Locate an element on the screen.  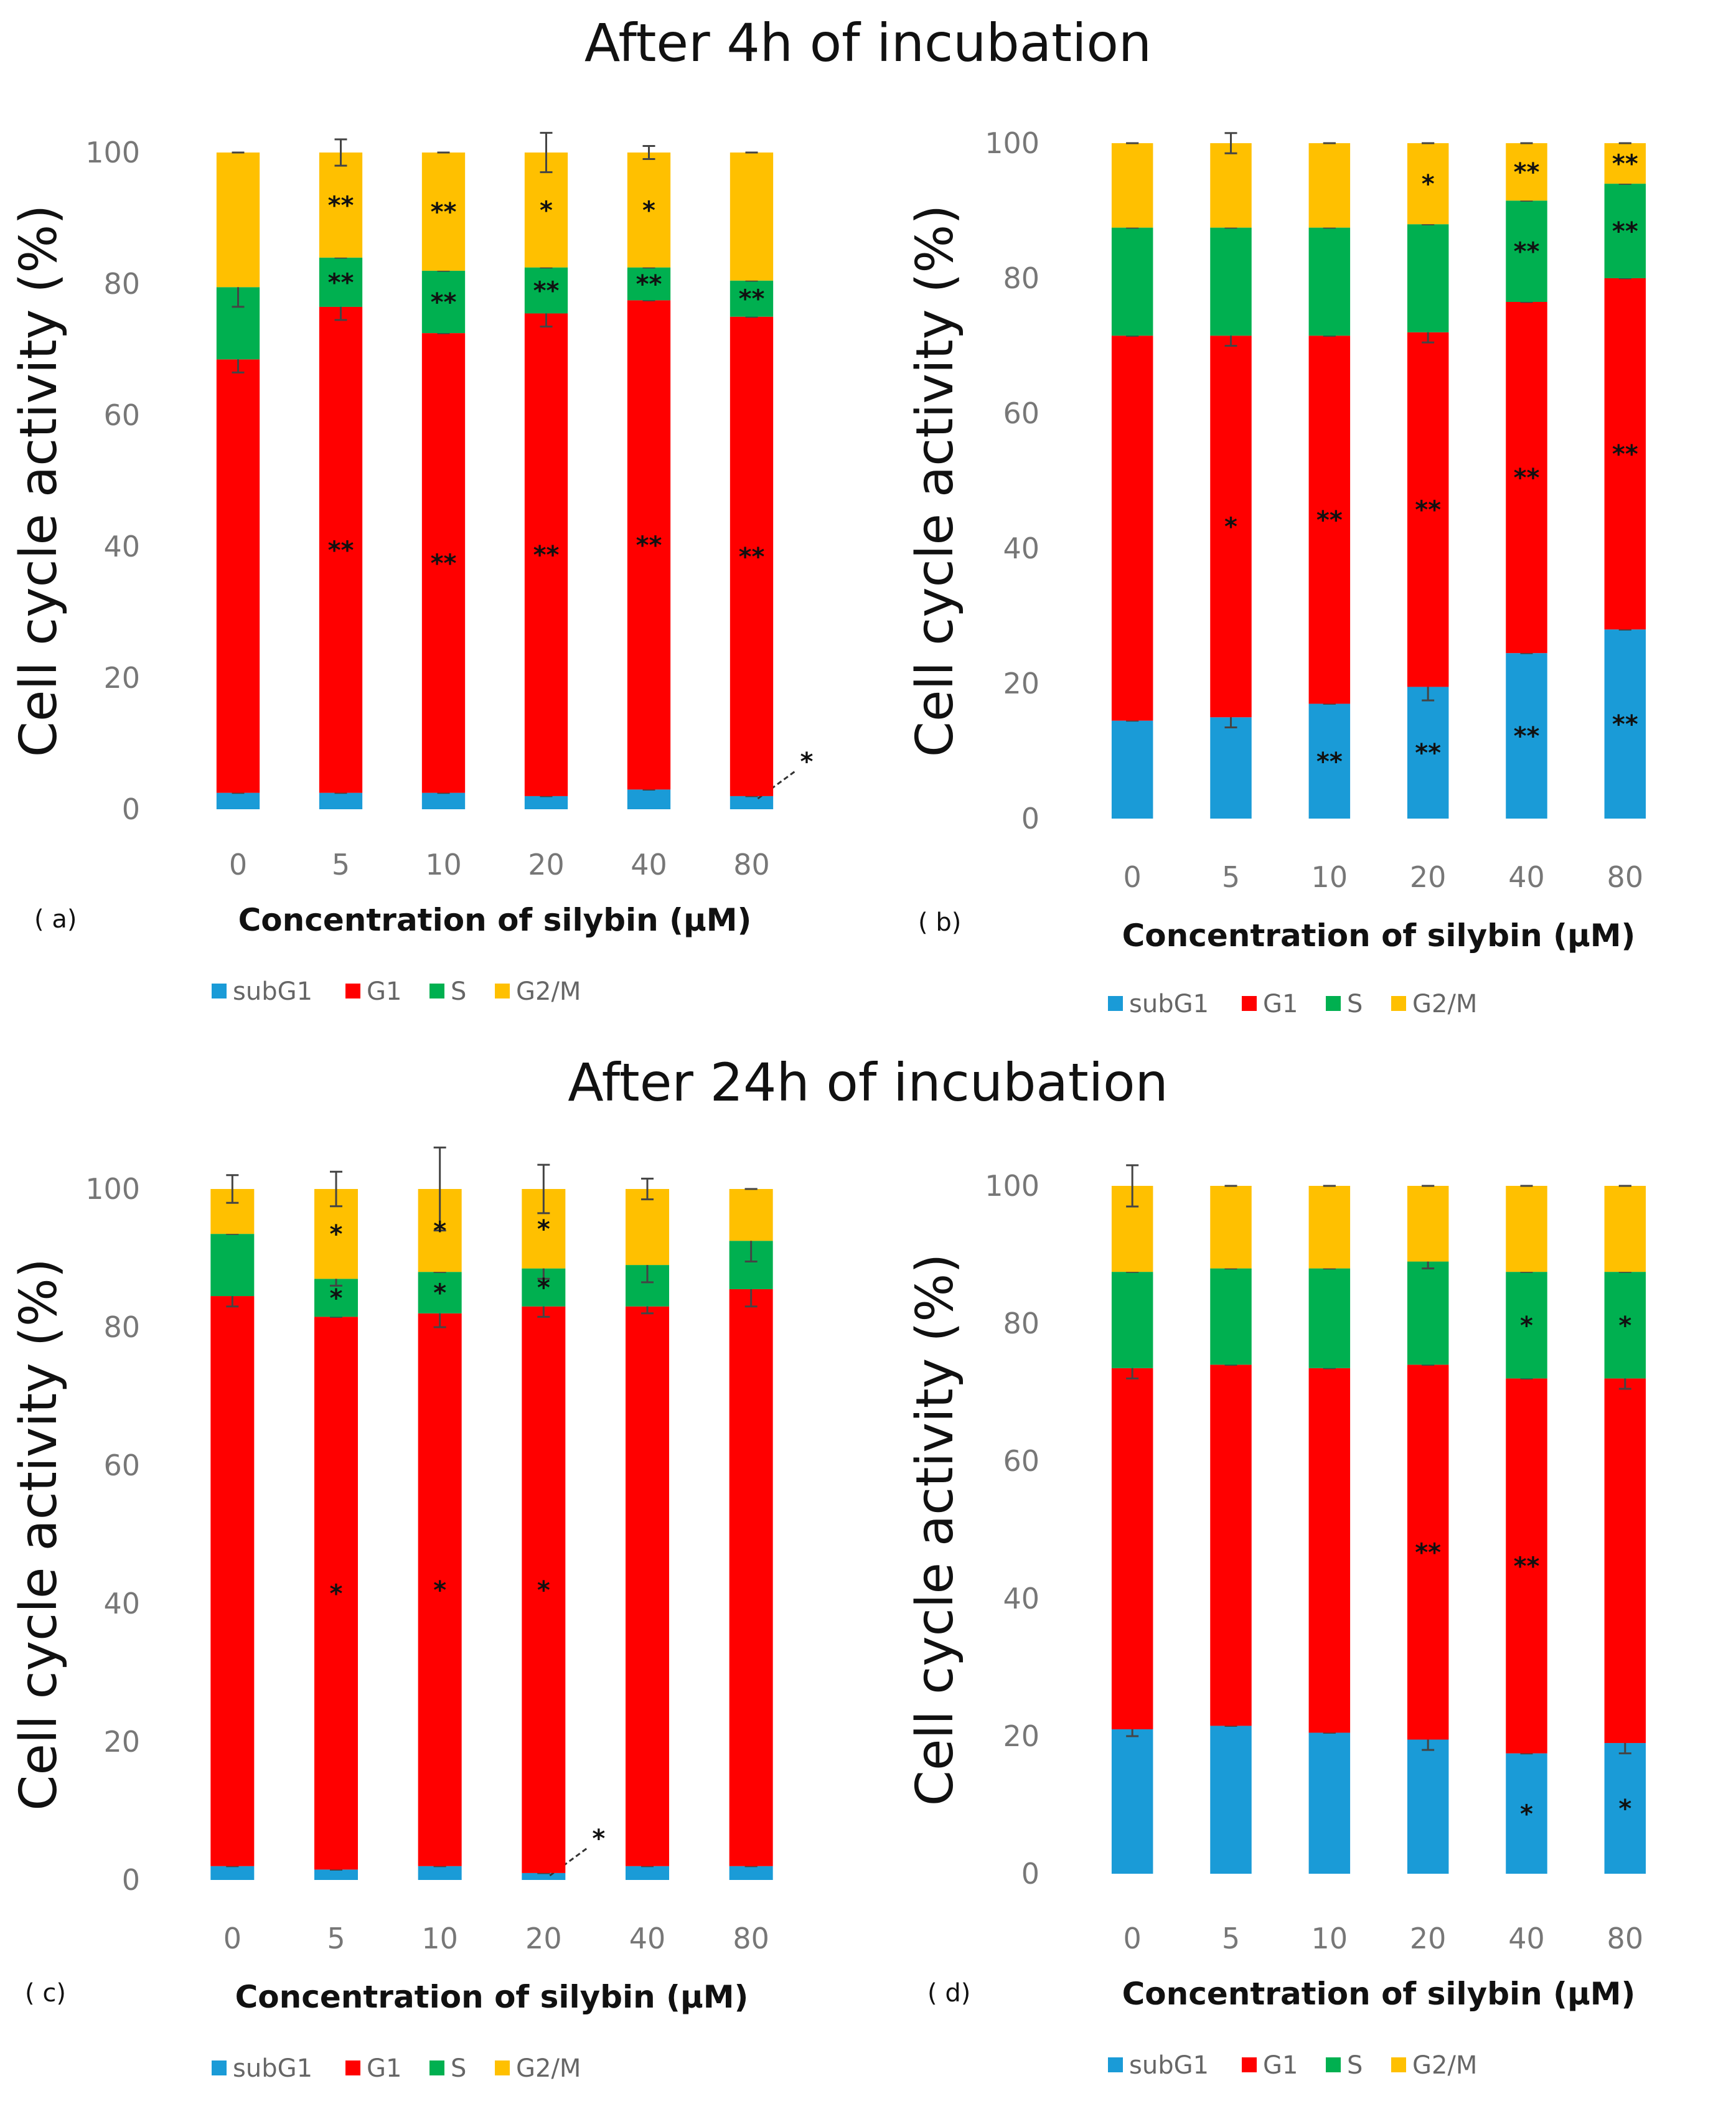
x-tick-label: 40 is located at coordinates (647, 1938).